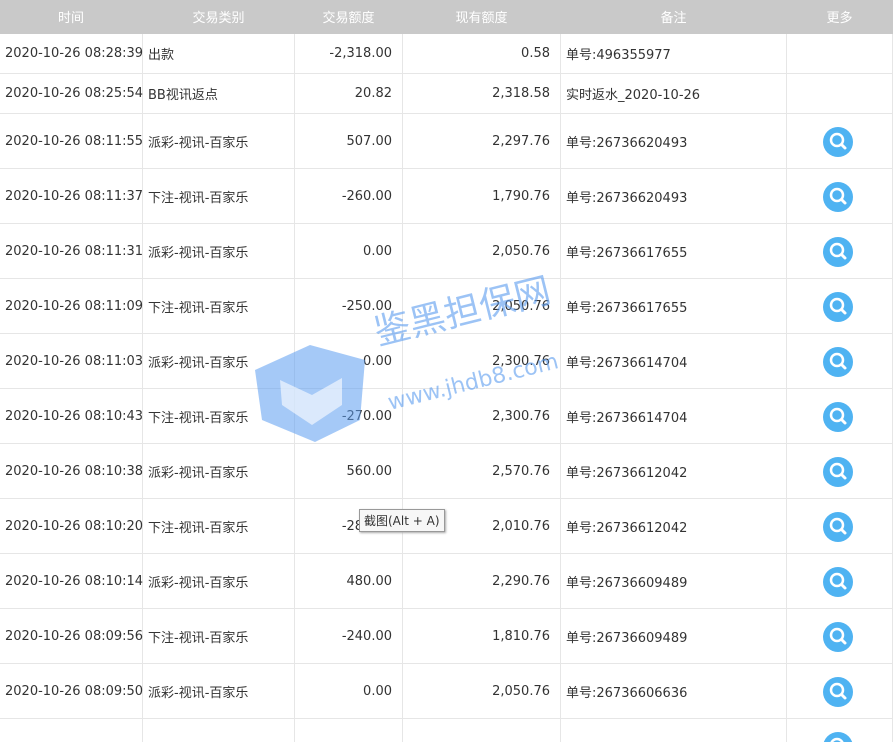  I want to click on table-cell: 出款, so click(219, 54).